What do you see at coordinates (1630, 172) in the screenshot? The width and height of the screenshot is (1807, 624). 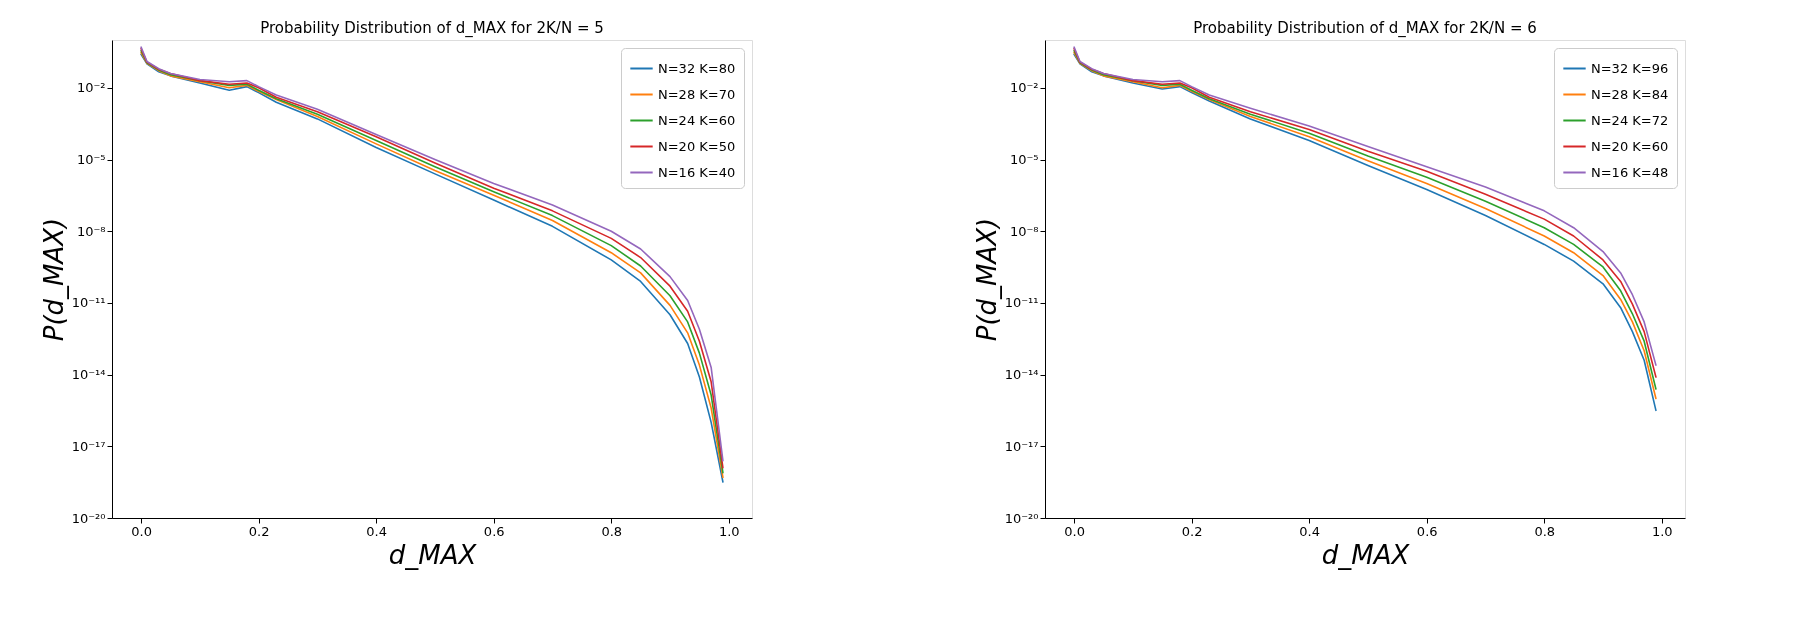 I see `legend-label: N=16 K=48` at bounding box center [1630, 172].